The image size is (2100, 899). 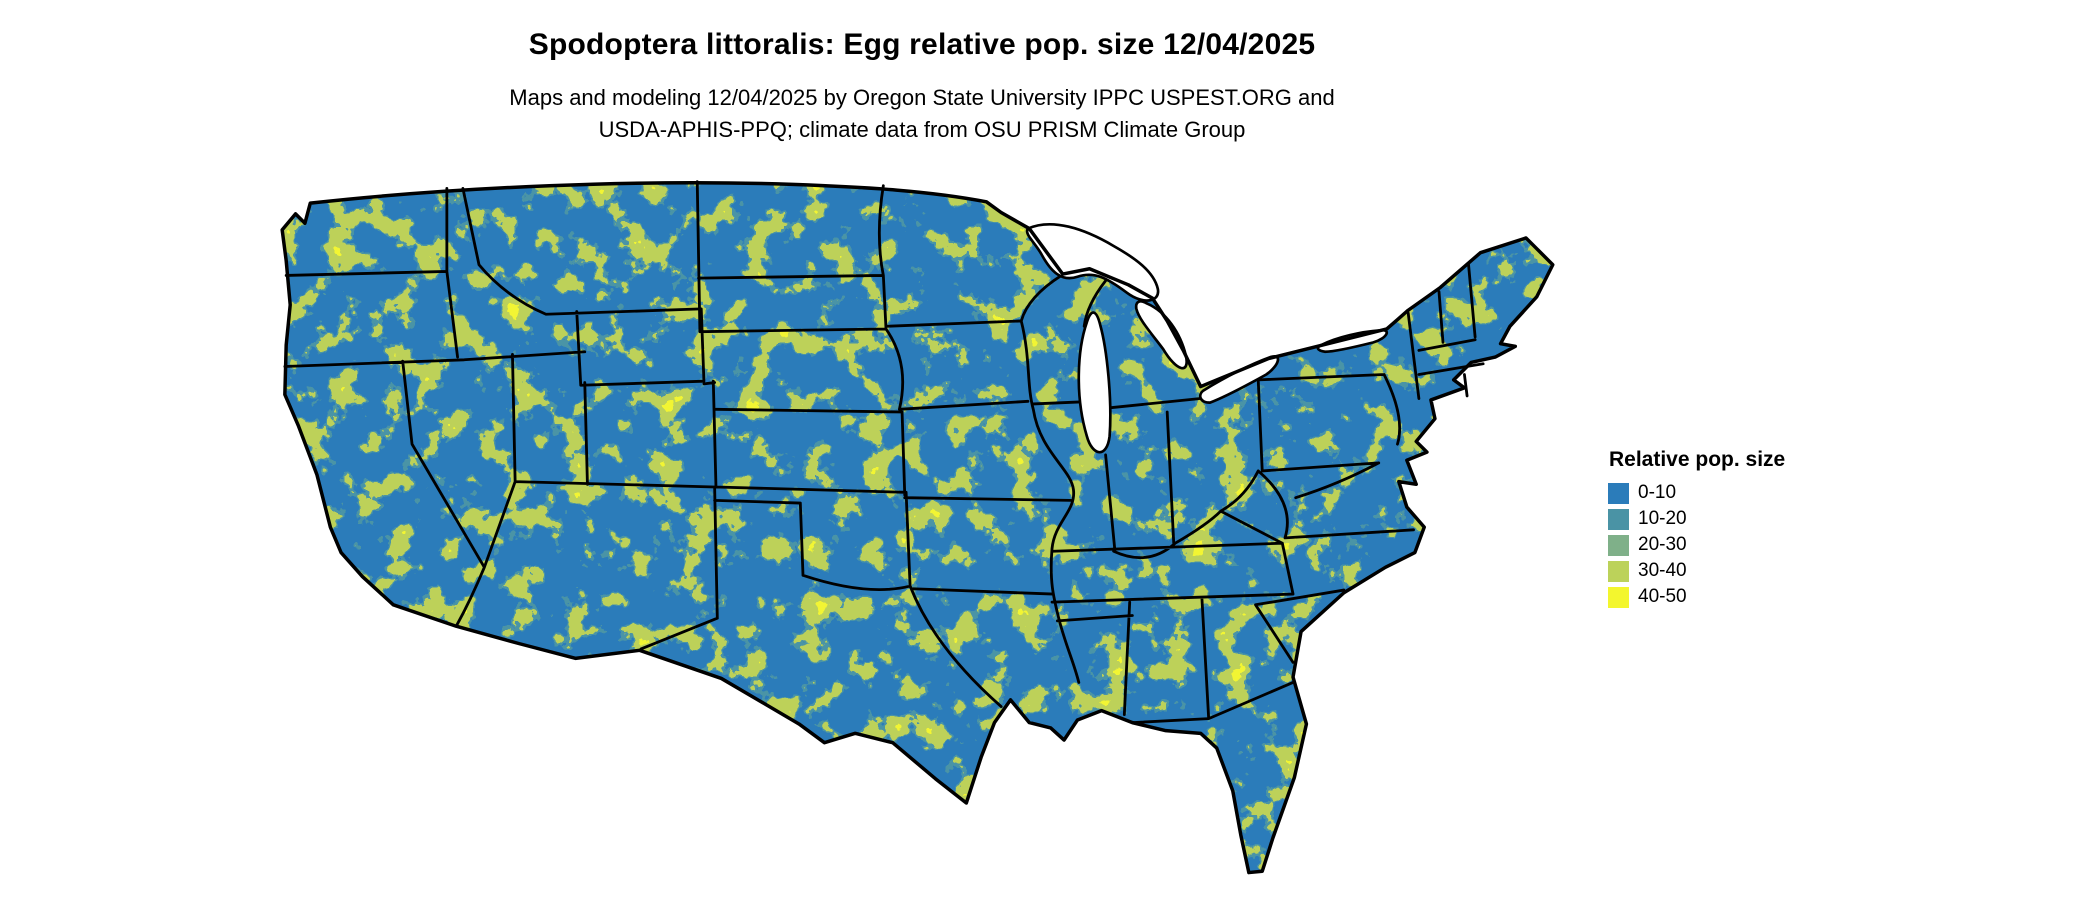 What do you see at coordinates (1696, 545) in the screenshot?
I see `legend-item: 20-30` at bounding box center [1696, 545].